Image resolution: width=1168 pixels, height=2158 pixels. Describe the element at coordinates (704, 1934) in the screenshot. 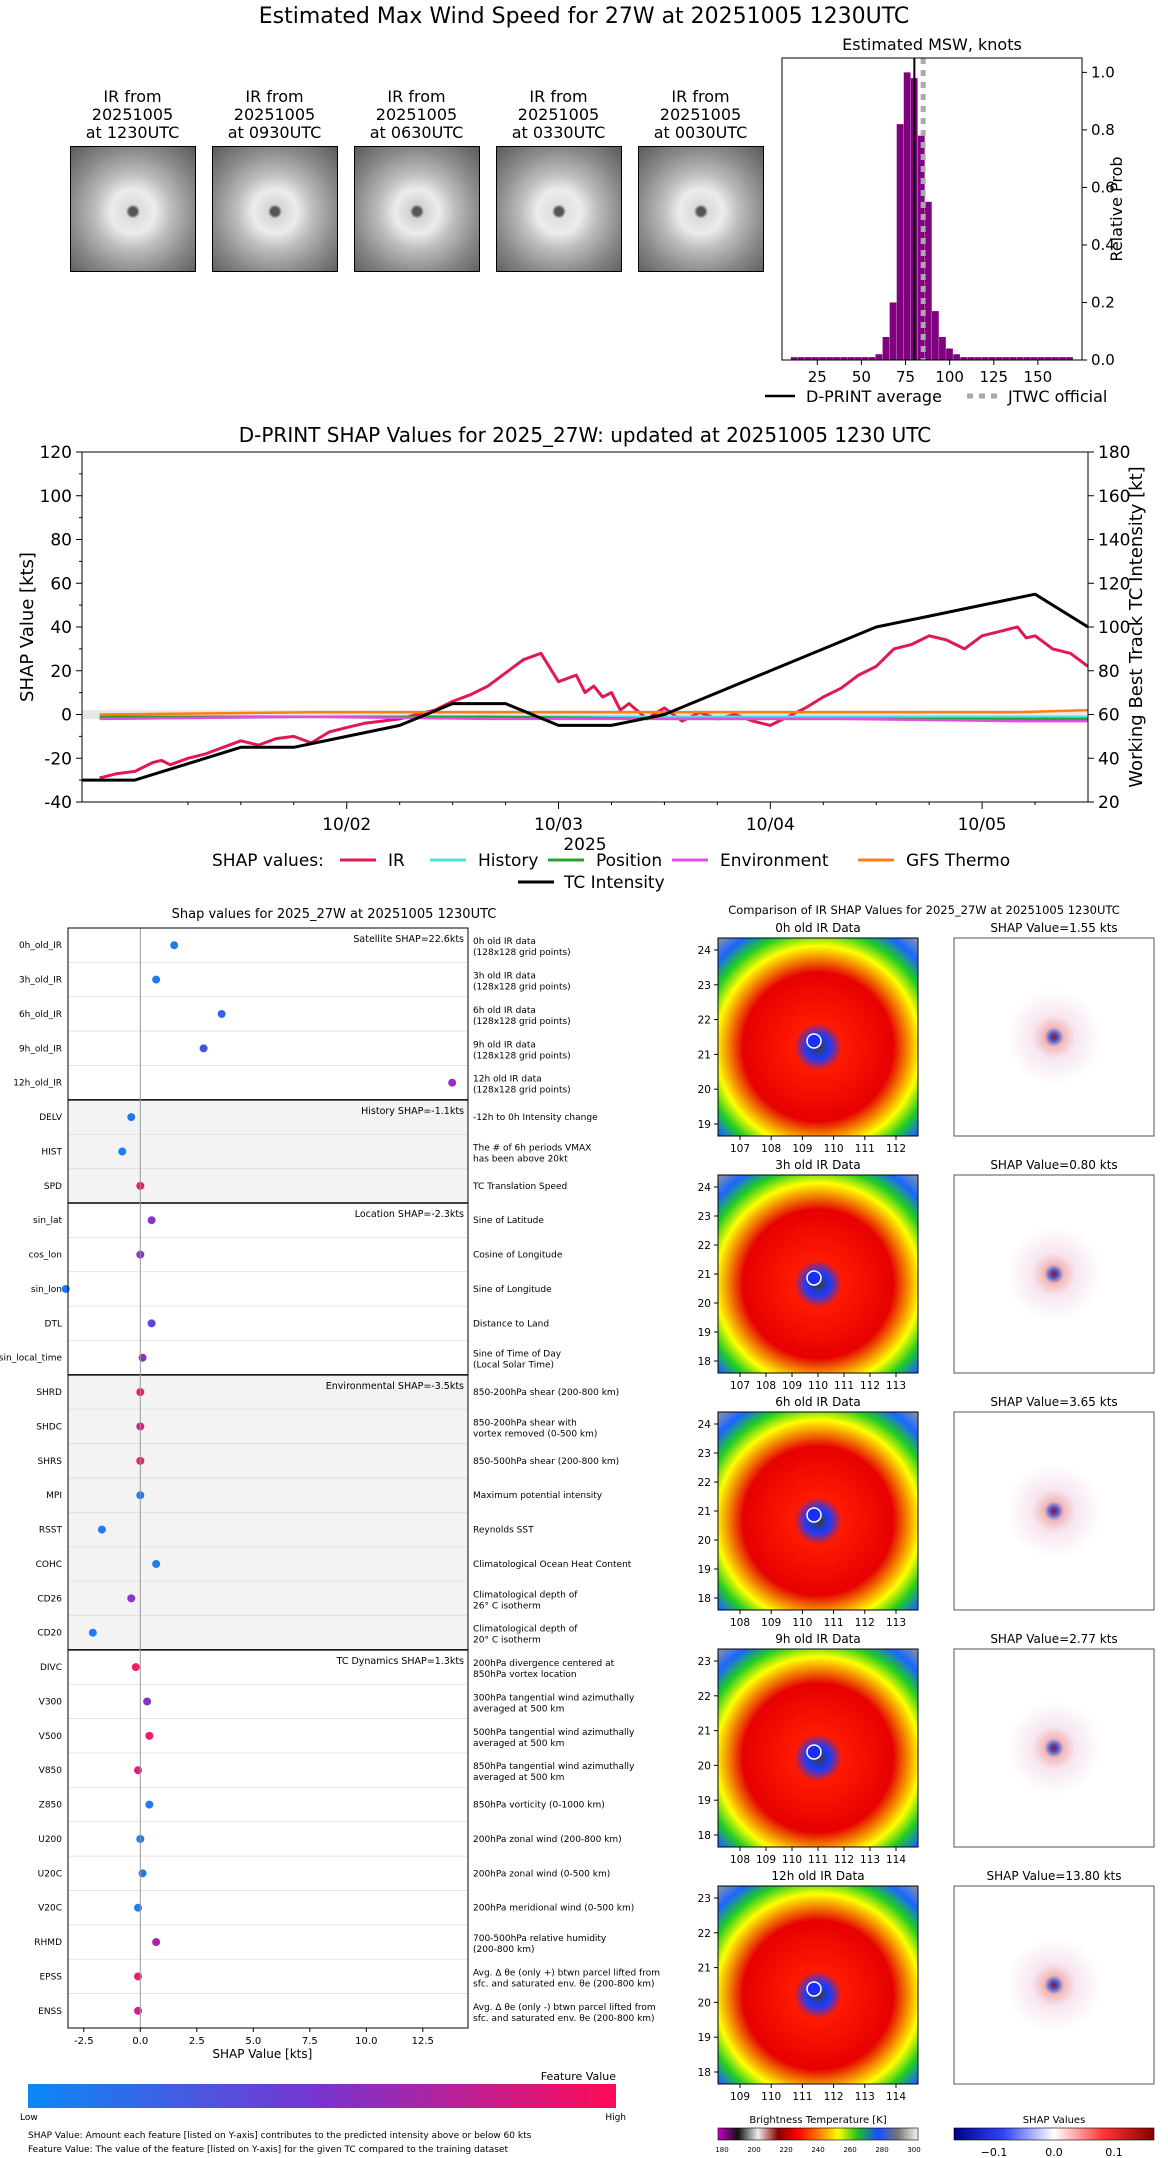

I see `y-tick-label: 22` at that location.